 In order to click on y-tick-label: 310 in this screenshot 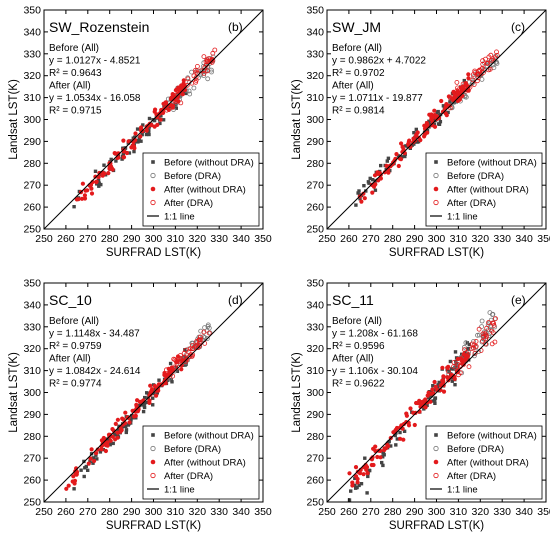, I will do `click(32, 98)`.